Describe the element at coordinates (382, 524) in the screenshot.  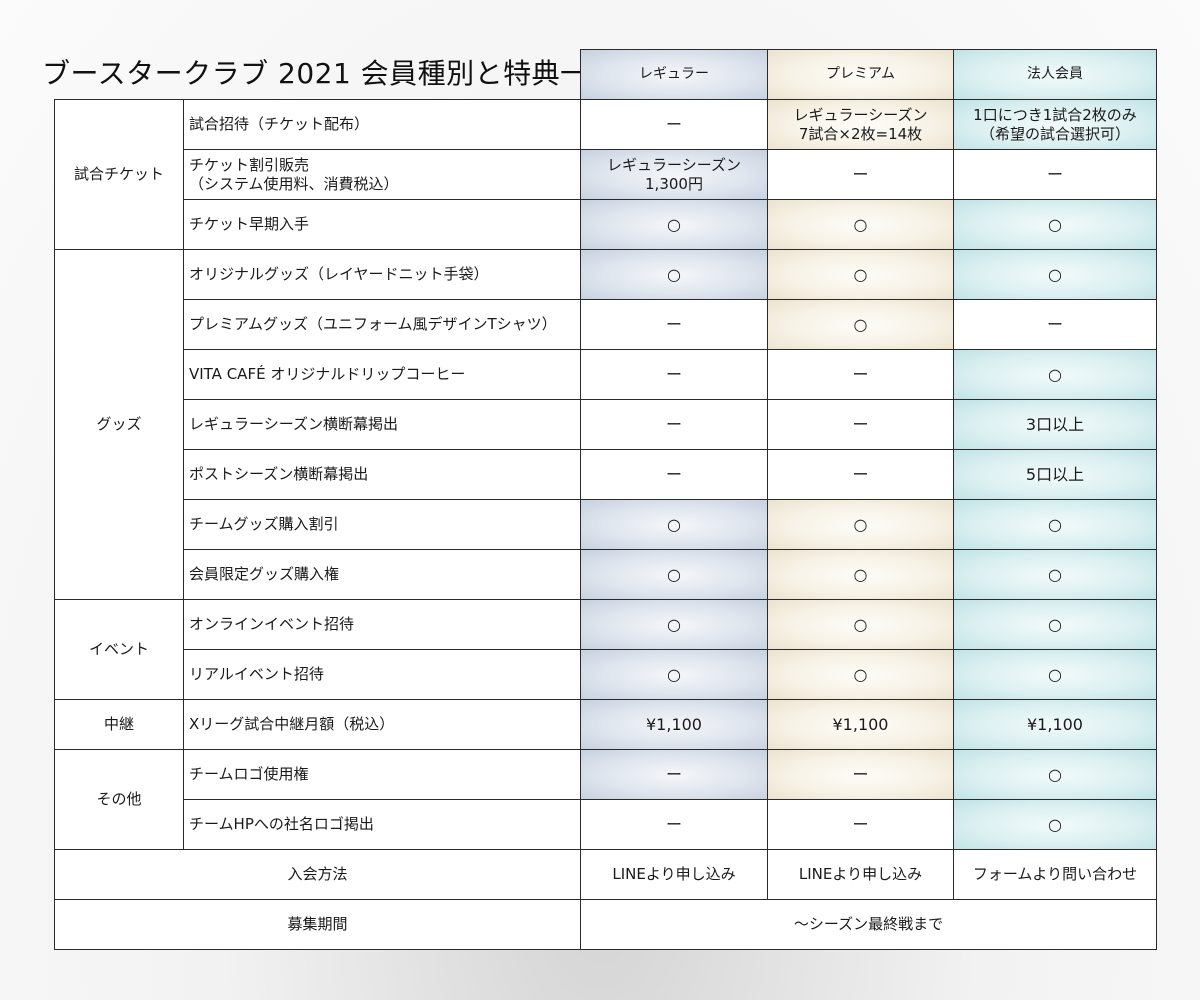
I see `feature-label: チームグッズ購入割引` at that location.